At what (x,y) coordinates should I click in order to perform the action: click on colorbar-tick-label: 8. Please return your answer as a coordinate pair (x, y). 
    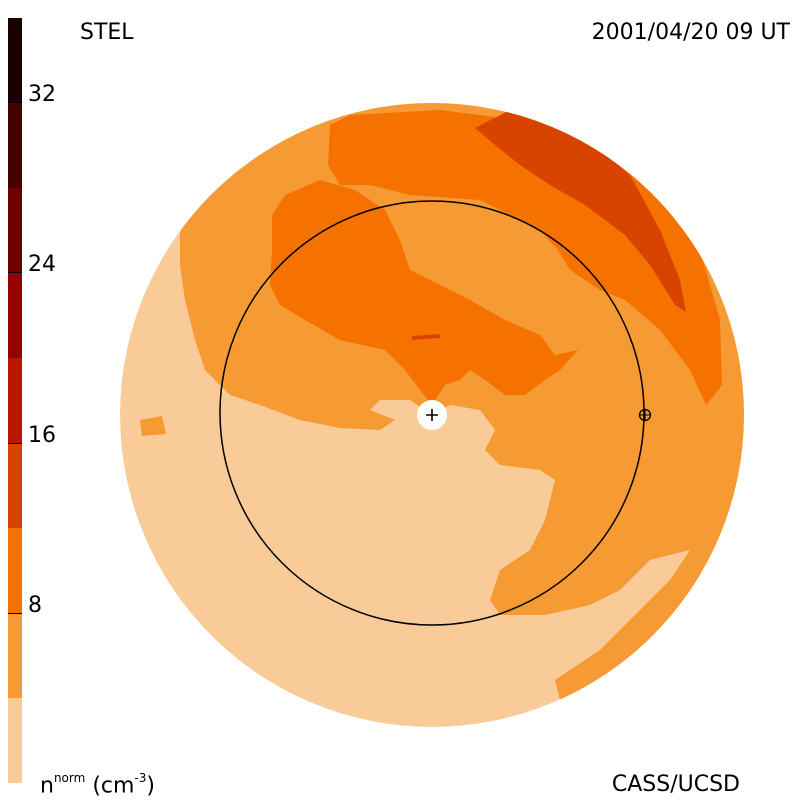
    Looking at the image, I should click on (35, 605).